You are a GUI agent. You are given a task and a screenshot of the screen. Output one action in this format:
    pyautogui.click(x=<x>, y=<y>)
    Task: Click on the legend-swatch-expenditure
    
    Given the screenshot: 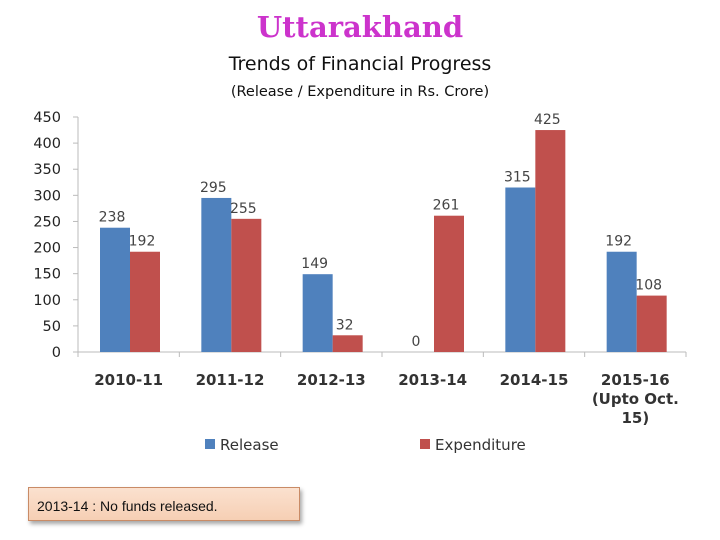 What is the action you would take?
    pyautogui.click(x=425, y=444)
    